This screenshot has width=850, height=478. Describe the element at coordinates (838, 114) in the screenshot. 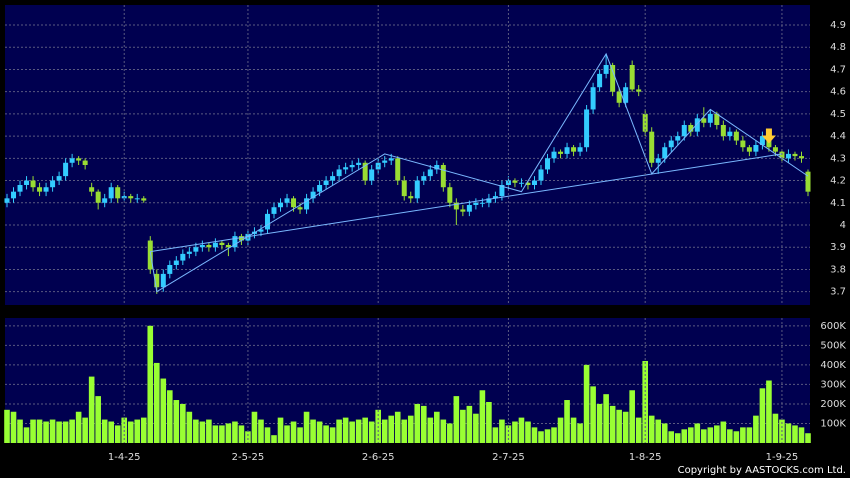

I see `y-tick-label: 4.5` at that location.